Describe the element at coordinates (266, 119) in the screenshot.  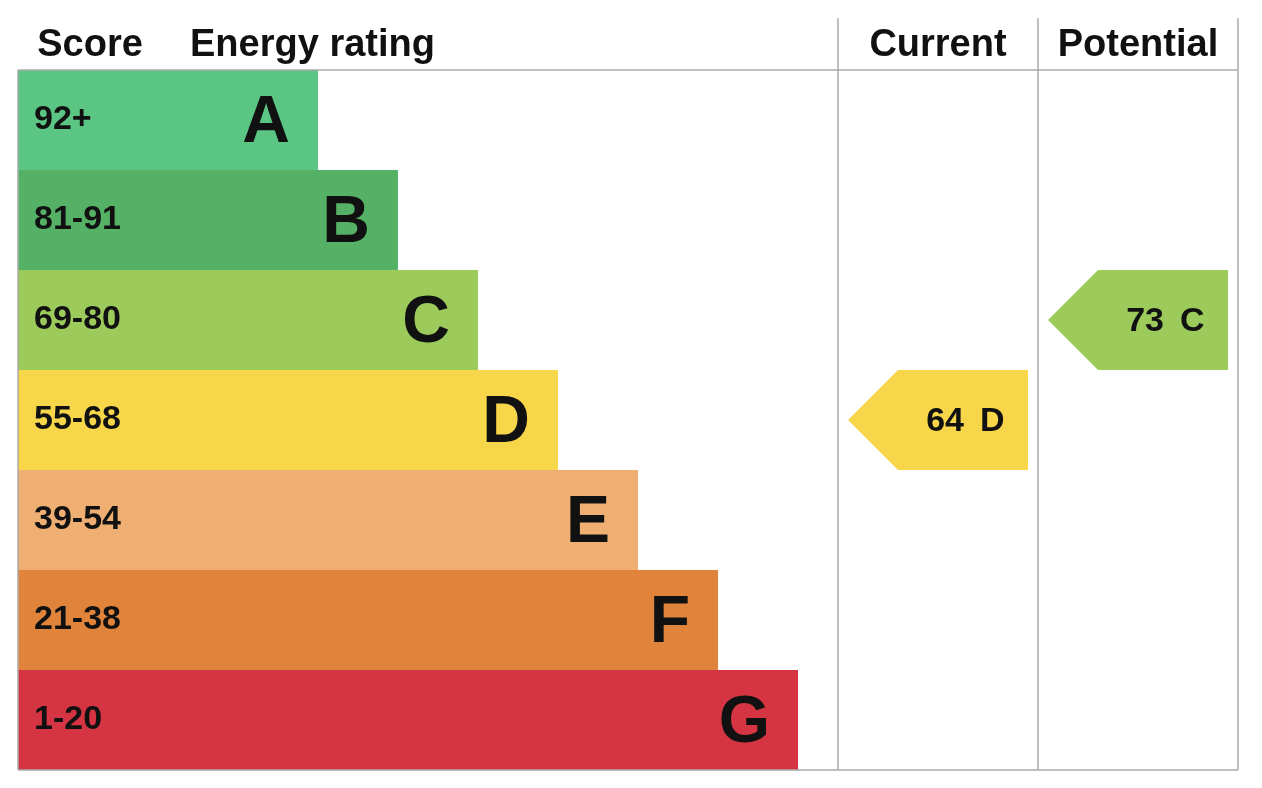
I see `text: A` at that location.